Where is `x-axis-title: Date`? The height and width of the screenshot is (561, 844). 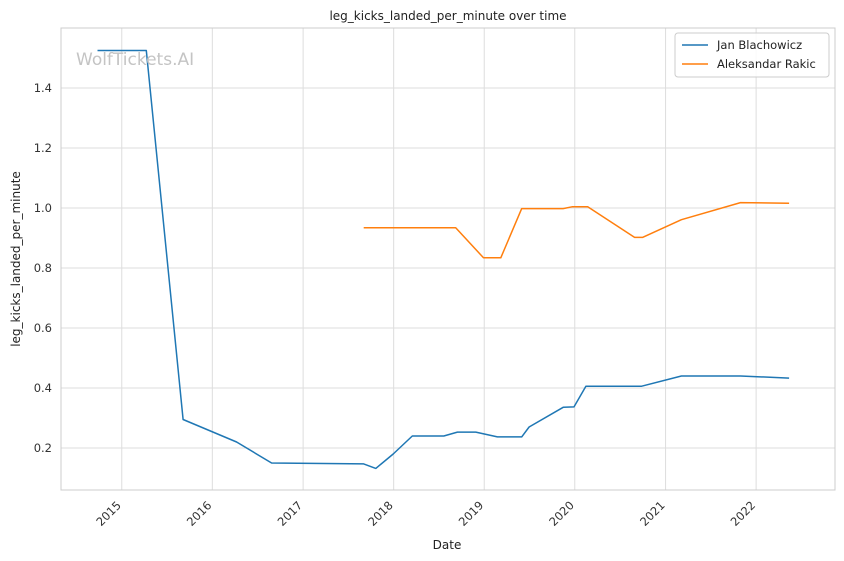
x-axis-title: Date is located at coordinates (447, 545).